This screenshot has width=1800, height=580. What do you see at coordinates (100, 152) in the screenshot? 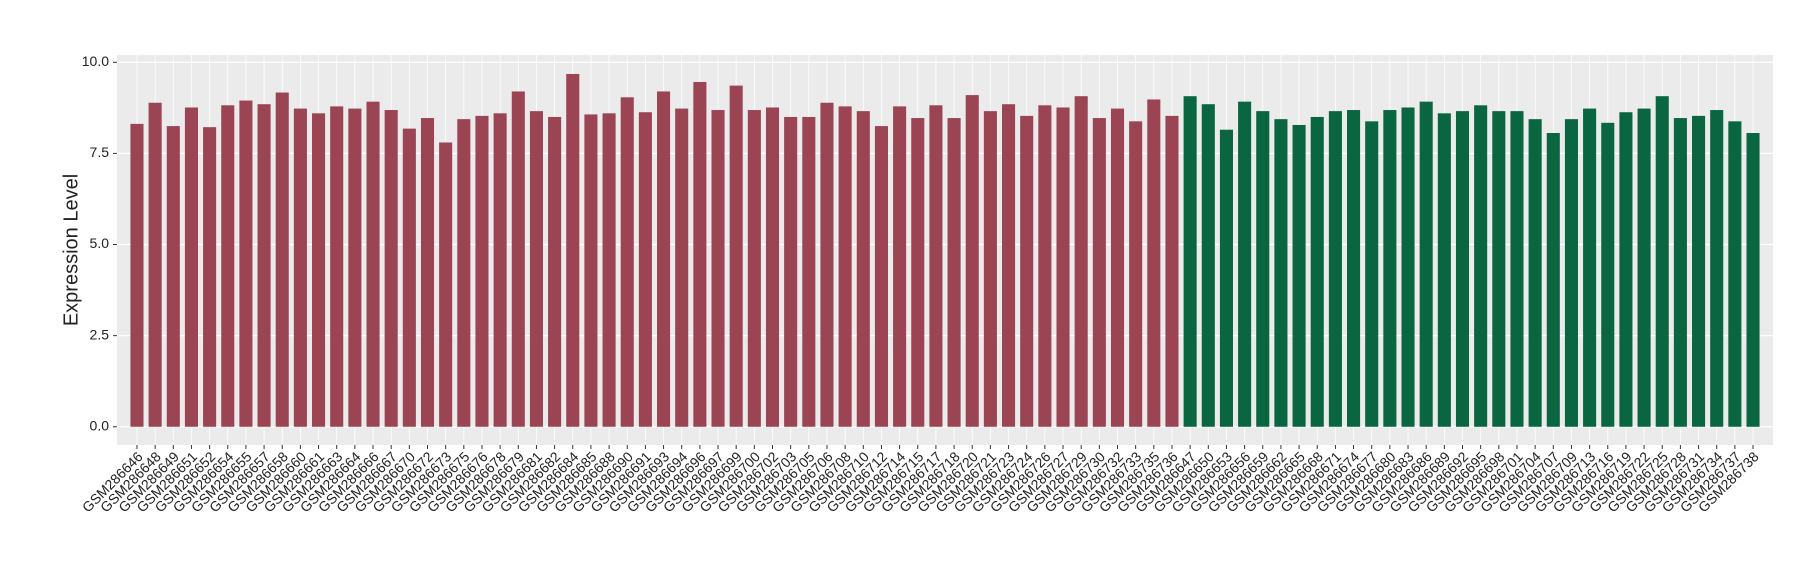
I see `y-tick-label: 7.5` at bounding box center [100, 152].